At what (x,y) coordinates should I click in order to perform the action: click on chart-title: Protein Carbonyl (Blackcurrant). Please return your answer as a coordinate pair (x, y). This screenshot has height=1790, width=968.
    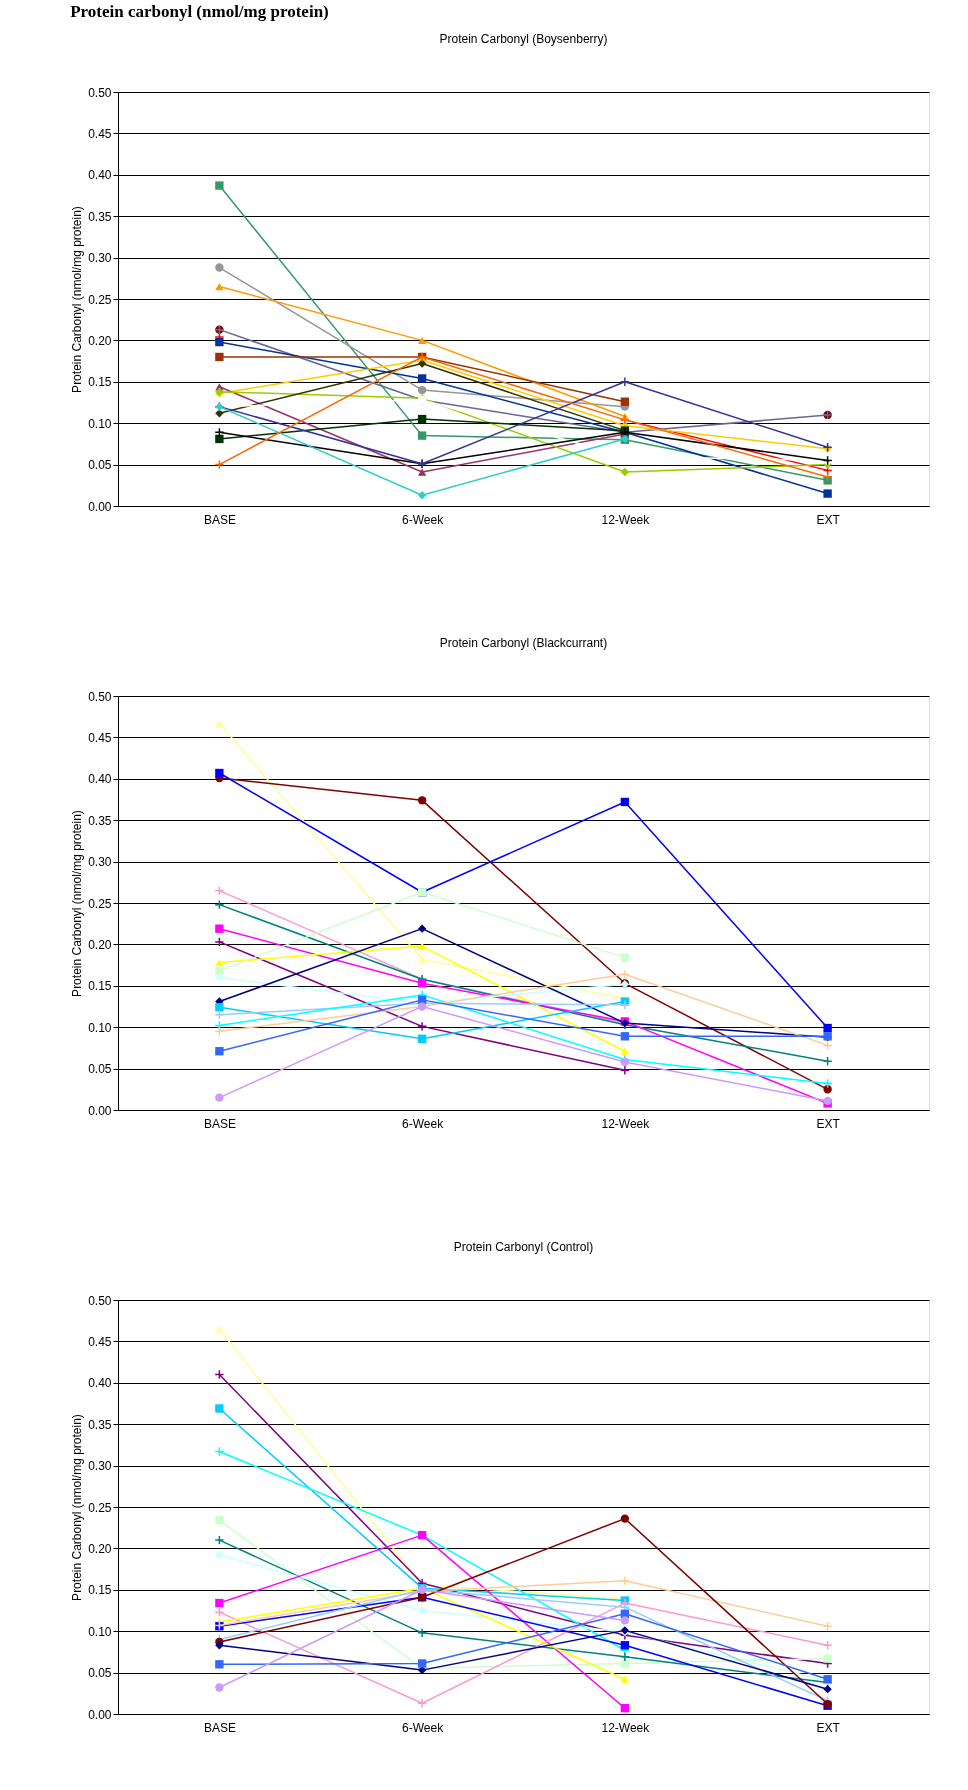
    Looking at the image, I should click on (523, 643).